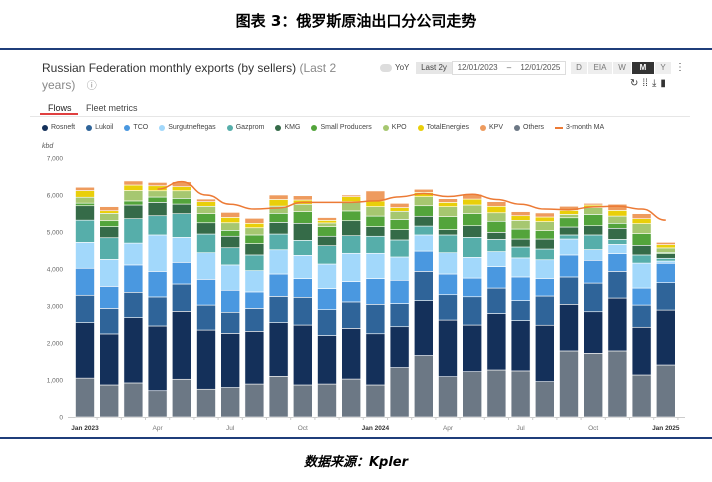 This screenshot has width=712, height=482. I want to click on legend-label: Lukoil, so click(104, 127).